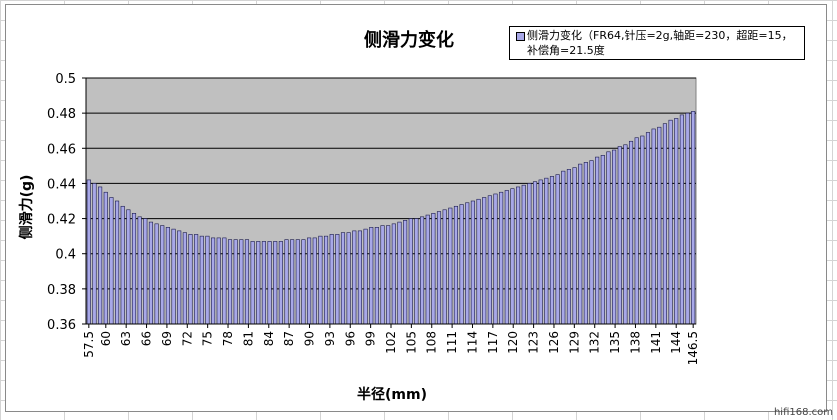 This screenshot has width=837, height=420. Describe the element at coordinates (693, 348) in the screenshot. I see `x-tick-label: 146.5` at that location.